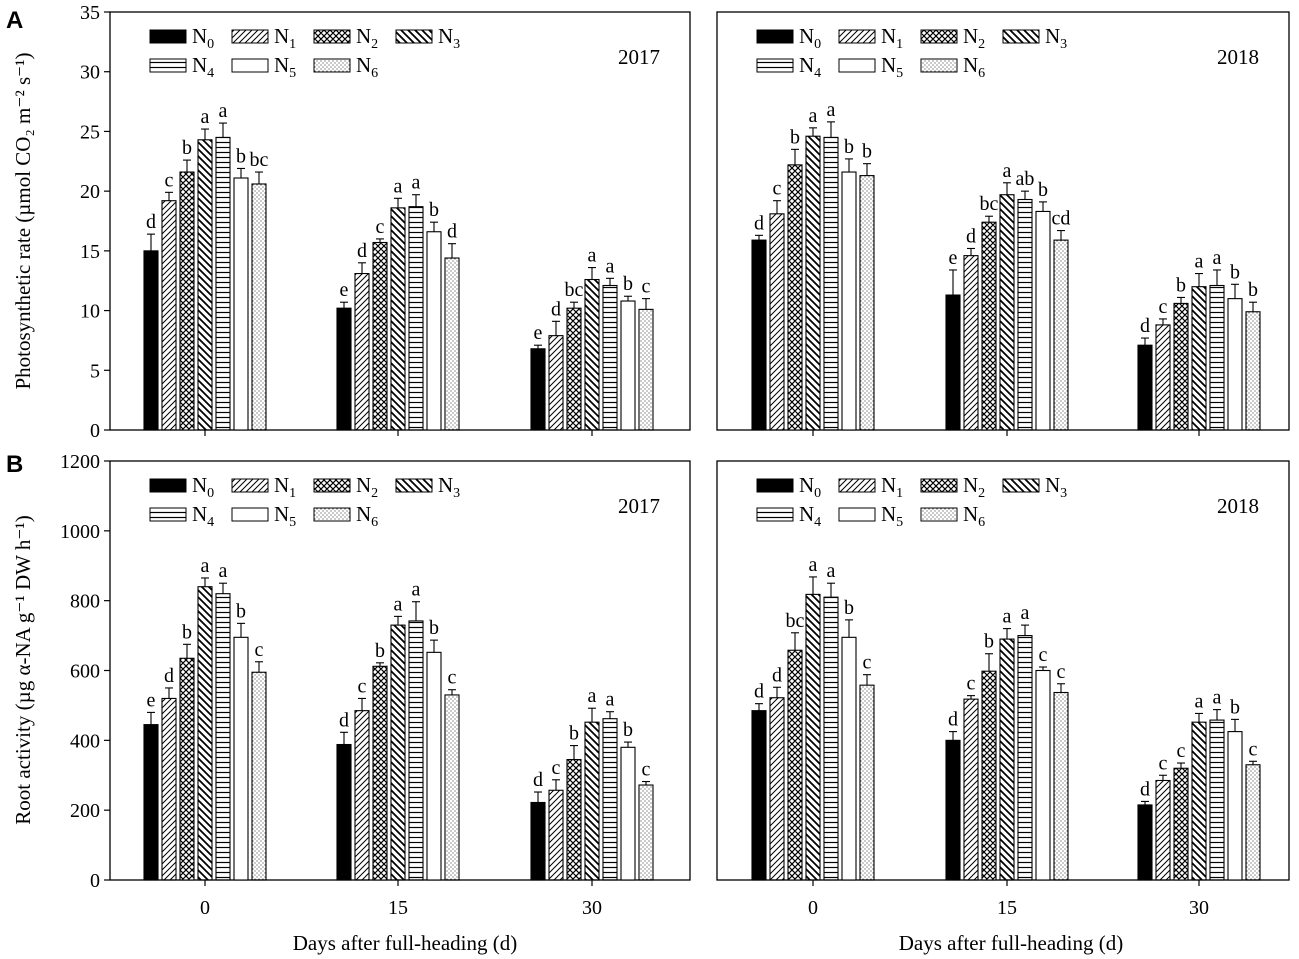 The height and width of the screenshot is (959, 1299). Describe the element at coordinates (80, 462) in the screenshot. I see `y-tick-label: 1200` at that location.